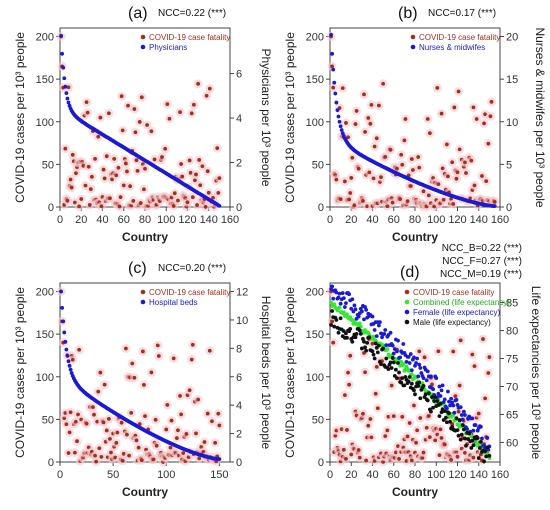  I want to click on y-tick-label: 150, so click(315, 335).